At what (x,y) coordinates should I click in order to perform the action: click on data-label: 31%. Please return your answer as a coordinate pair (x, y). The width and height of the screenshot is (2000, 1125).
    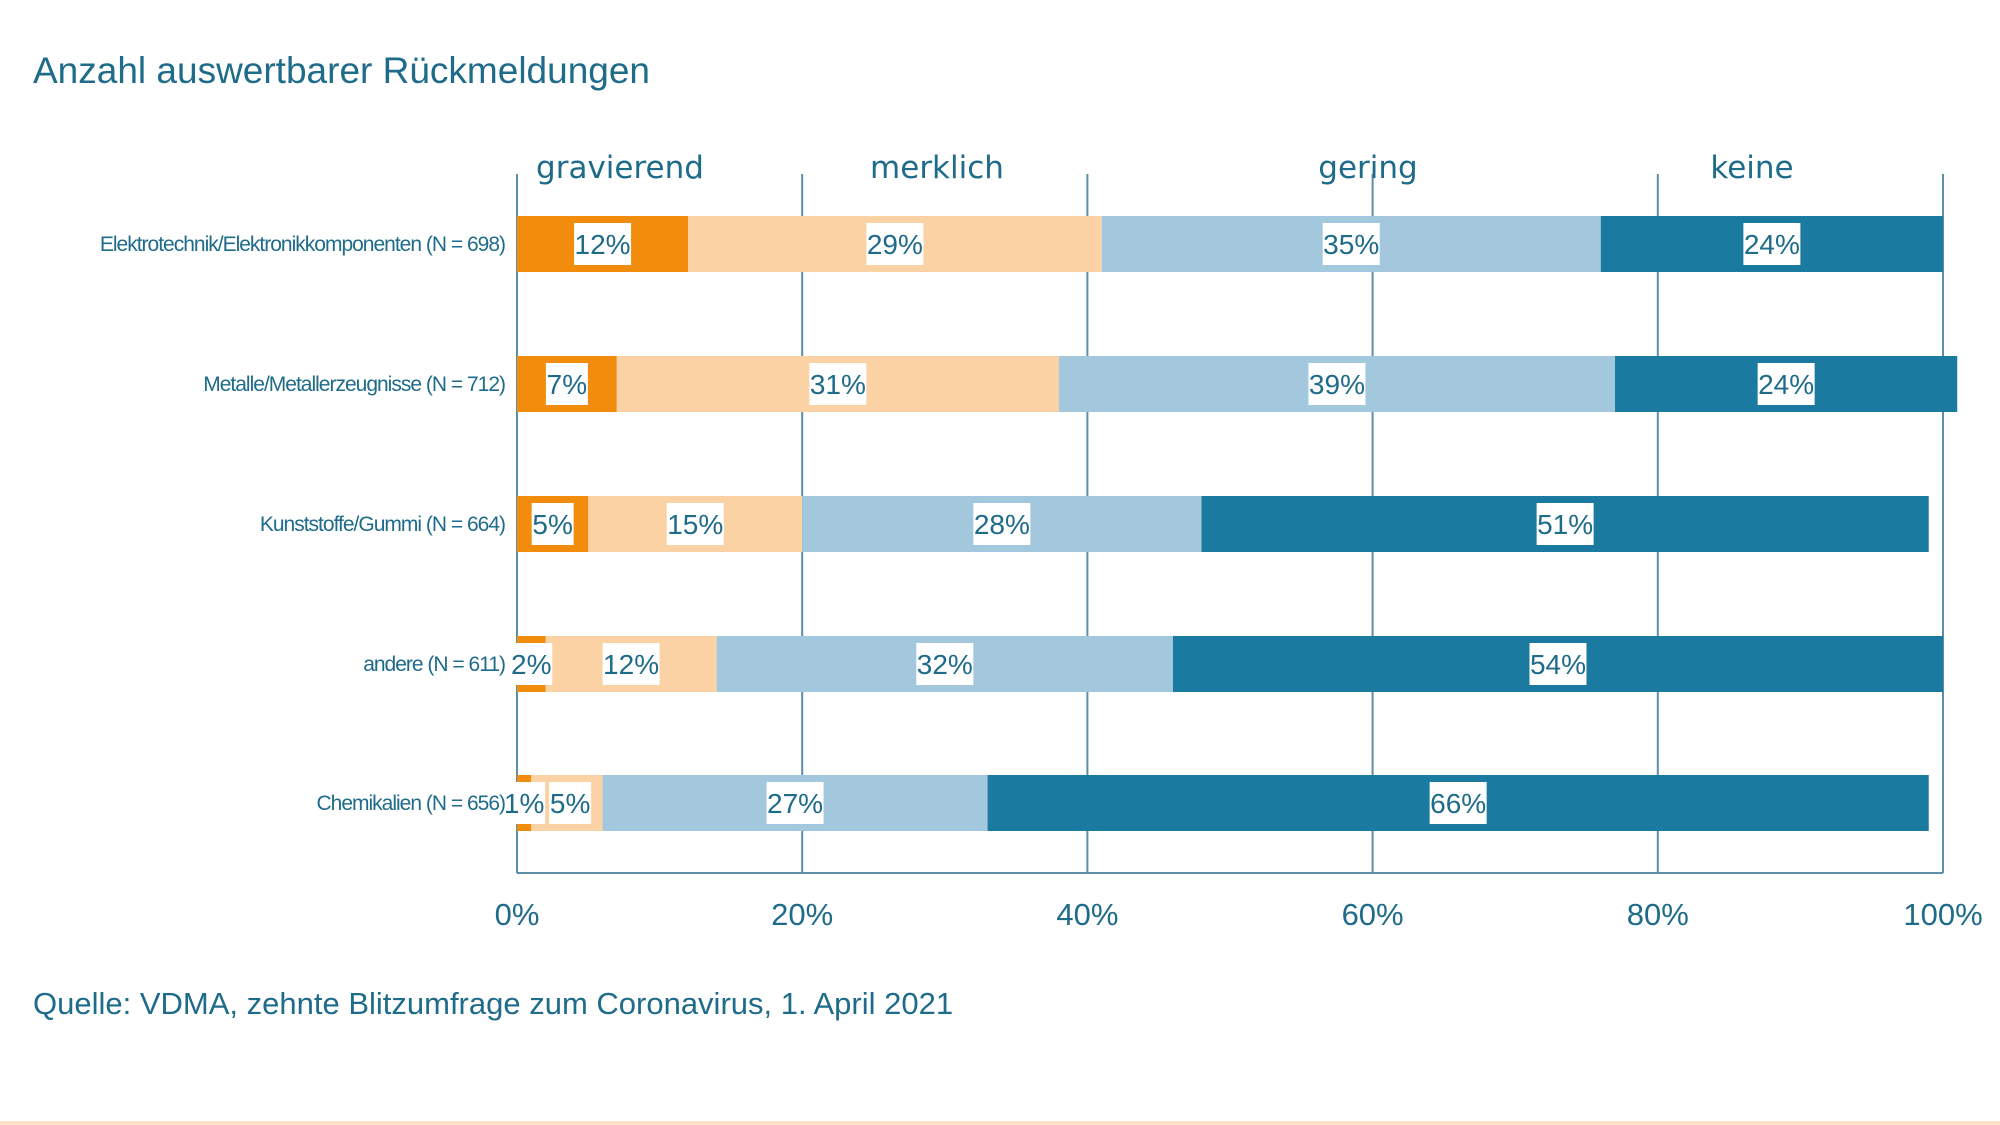
    Looking at the image, I should click on (838, 384).